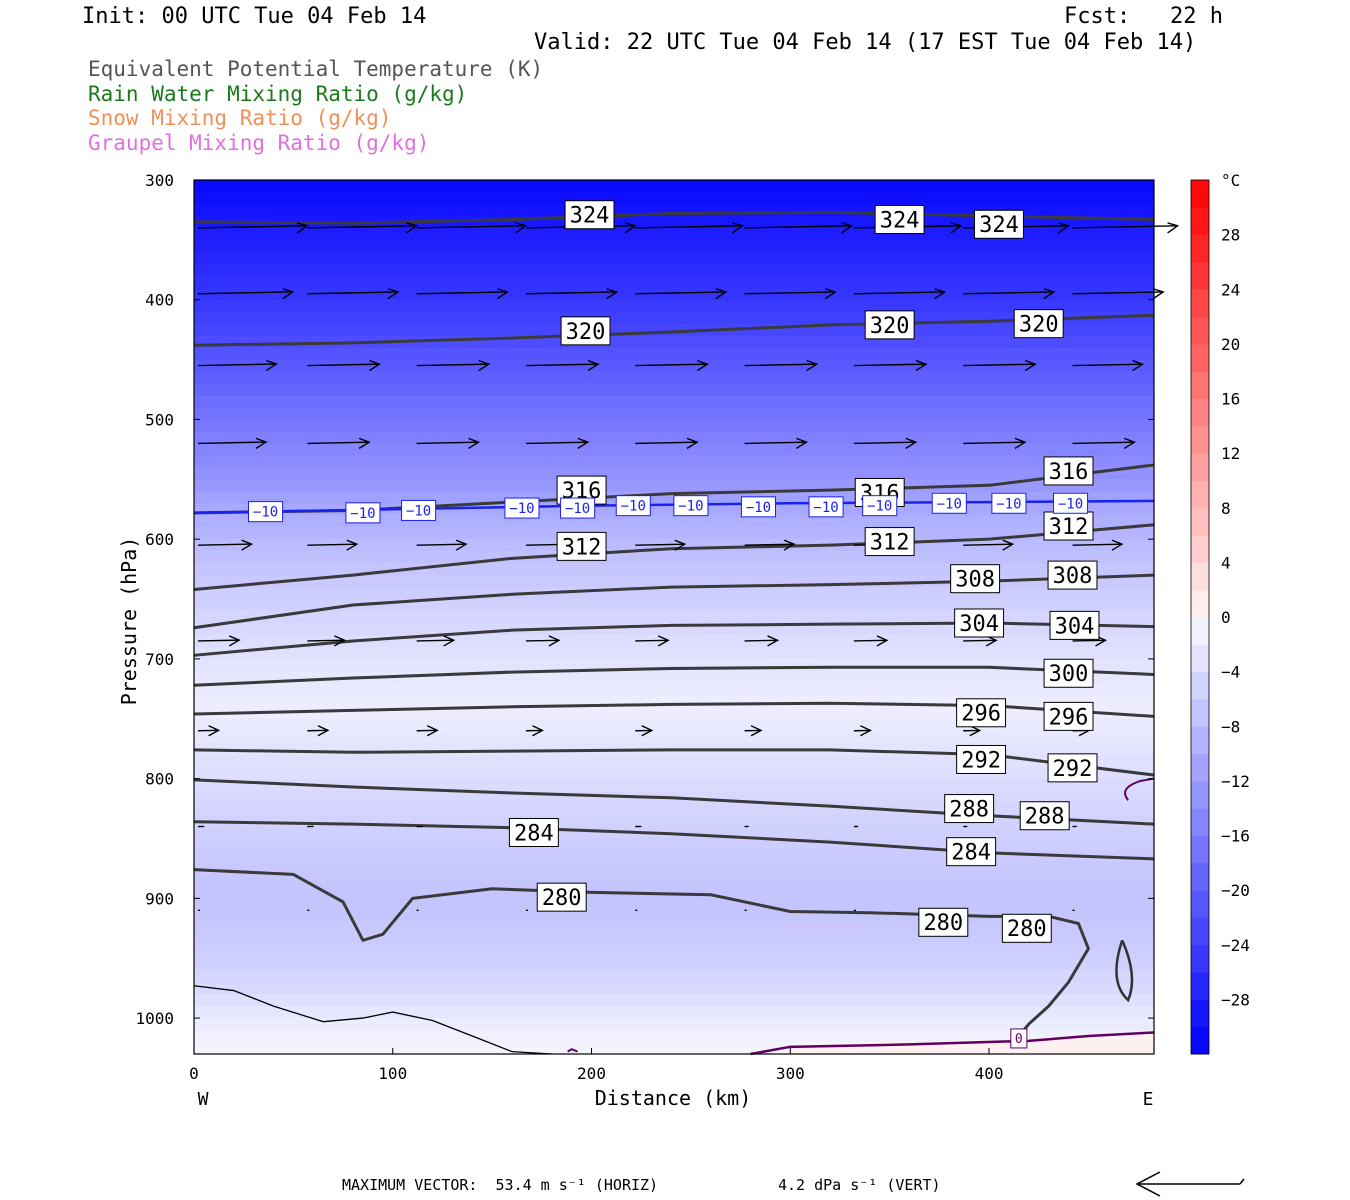 This screenshot has height=1200, width=1350. I want to click on freezing-contour-line, so click(572, 1050).